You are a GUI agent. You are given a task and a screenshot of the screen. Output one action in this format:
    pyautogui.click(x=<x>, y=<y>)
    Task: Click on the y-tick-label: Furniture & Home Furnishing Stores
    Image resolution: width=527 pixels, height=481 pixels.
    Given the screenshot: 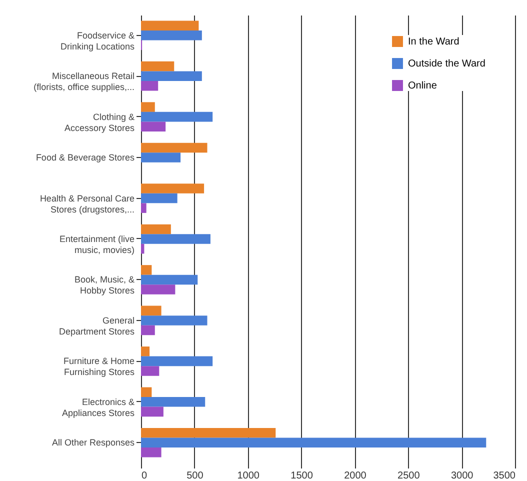 What is the action you would take?
    pyautogui.click(x=99, y=367)
    